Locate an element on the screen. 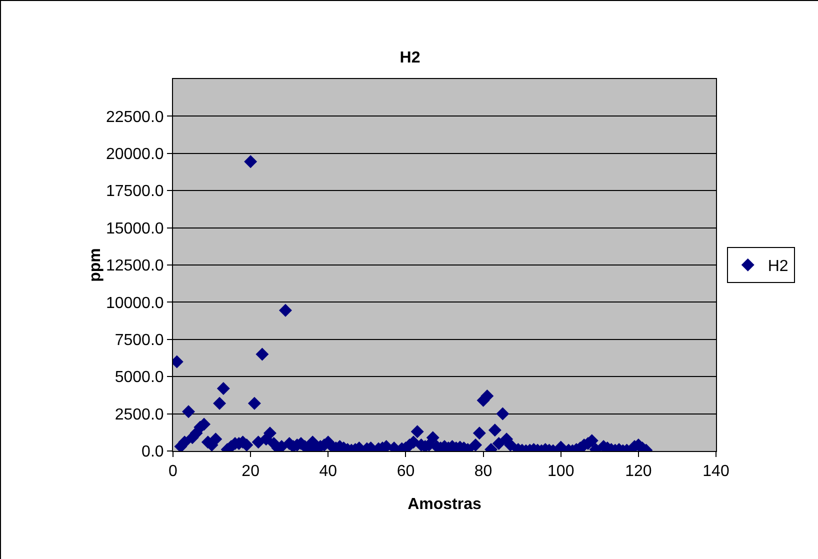  y-tick-label: 22500.0 is located at coordinates (135, 117).